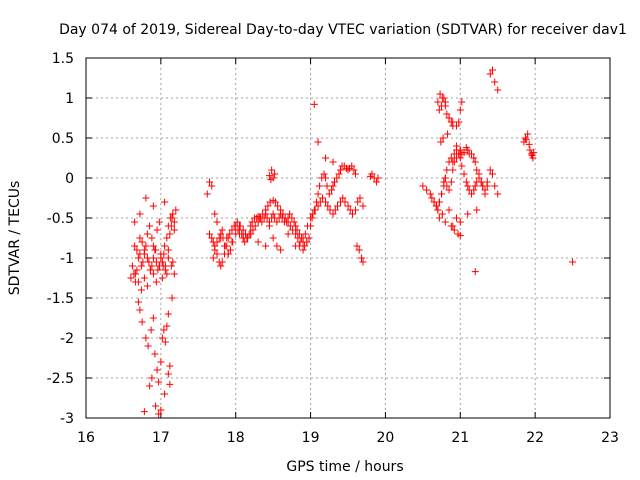 The width and height of the screenshot is (640, 480). I want to click on y-tick-label: -2, so click(67, 339).